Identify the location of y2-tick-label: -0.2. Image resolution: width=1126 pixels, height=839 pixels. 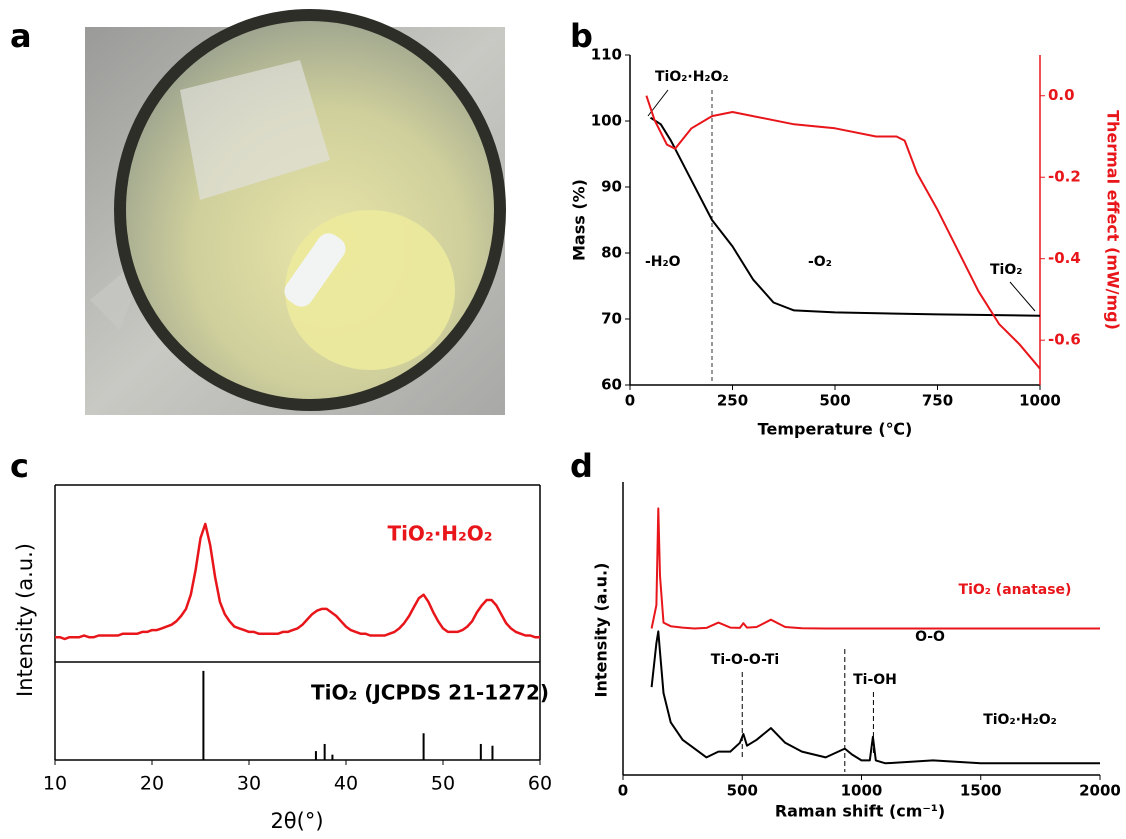
(1064, 177).